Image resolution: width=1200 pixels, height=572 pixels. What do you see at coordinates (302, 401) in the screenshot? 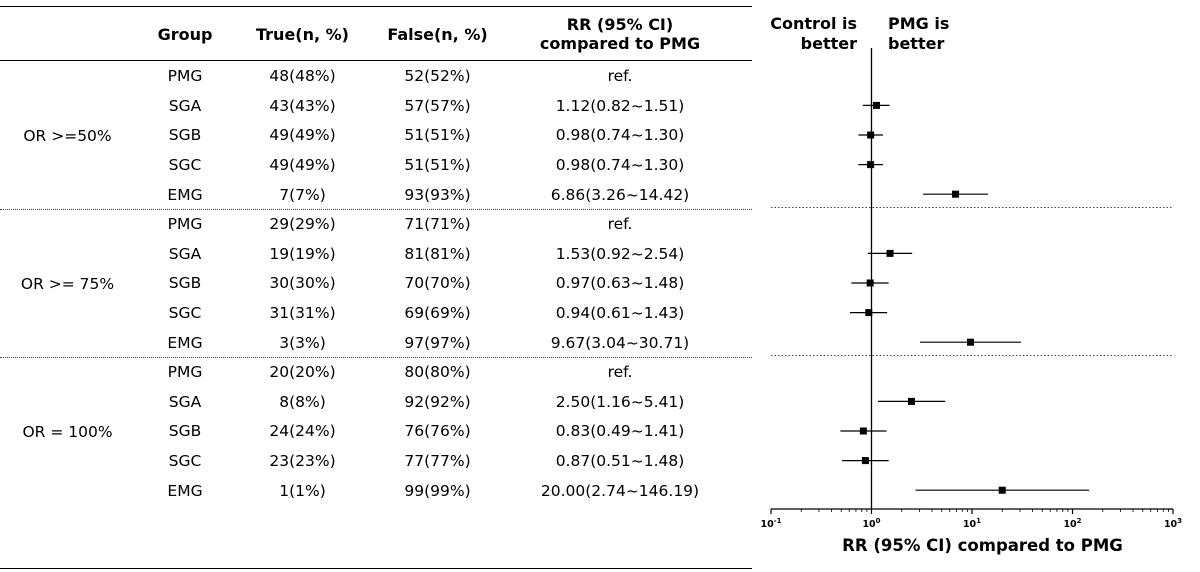
I see `cell-true: 8(8%)` at bounding box center [302, 401].